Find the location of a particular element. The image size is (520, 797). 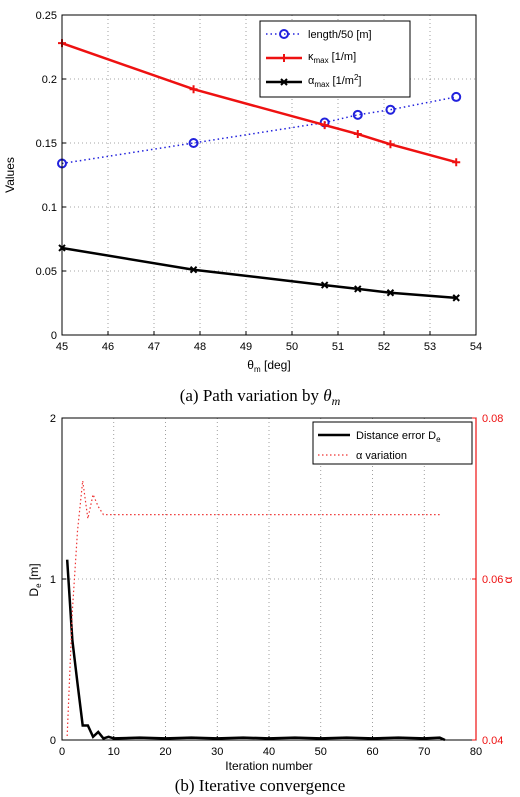

tick-label-x-b: 60 is located at coordinates (372, 752).